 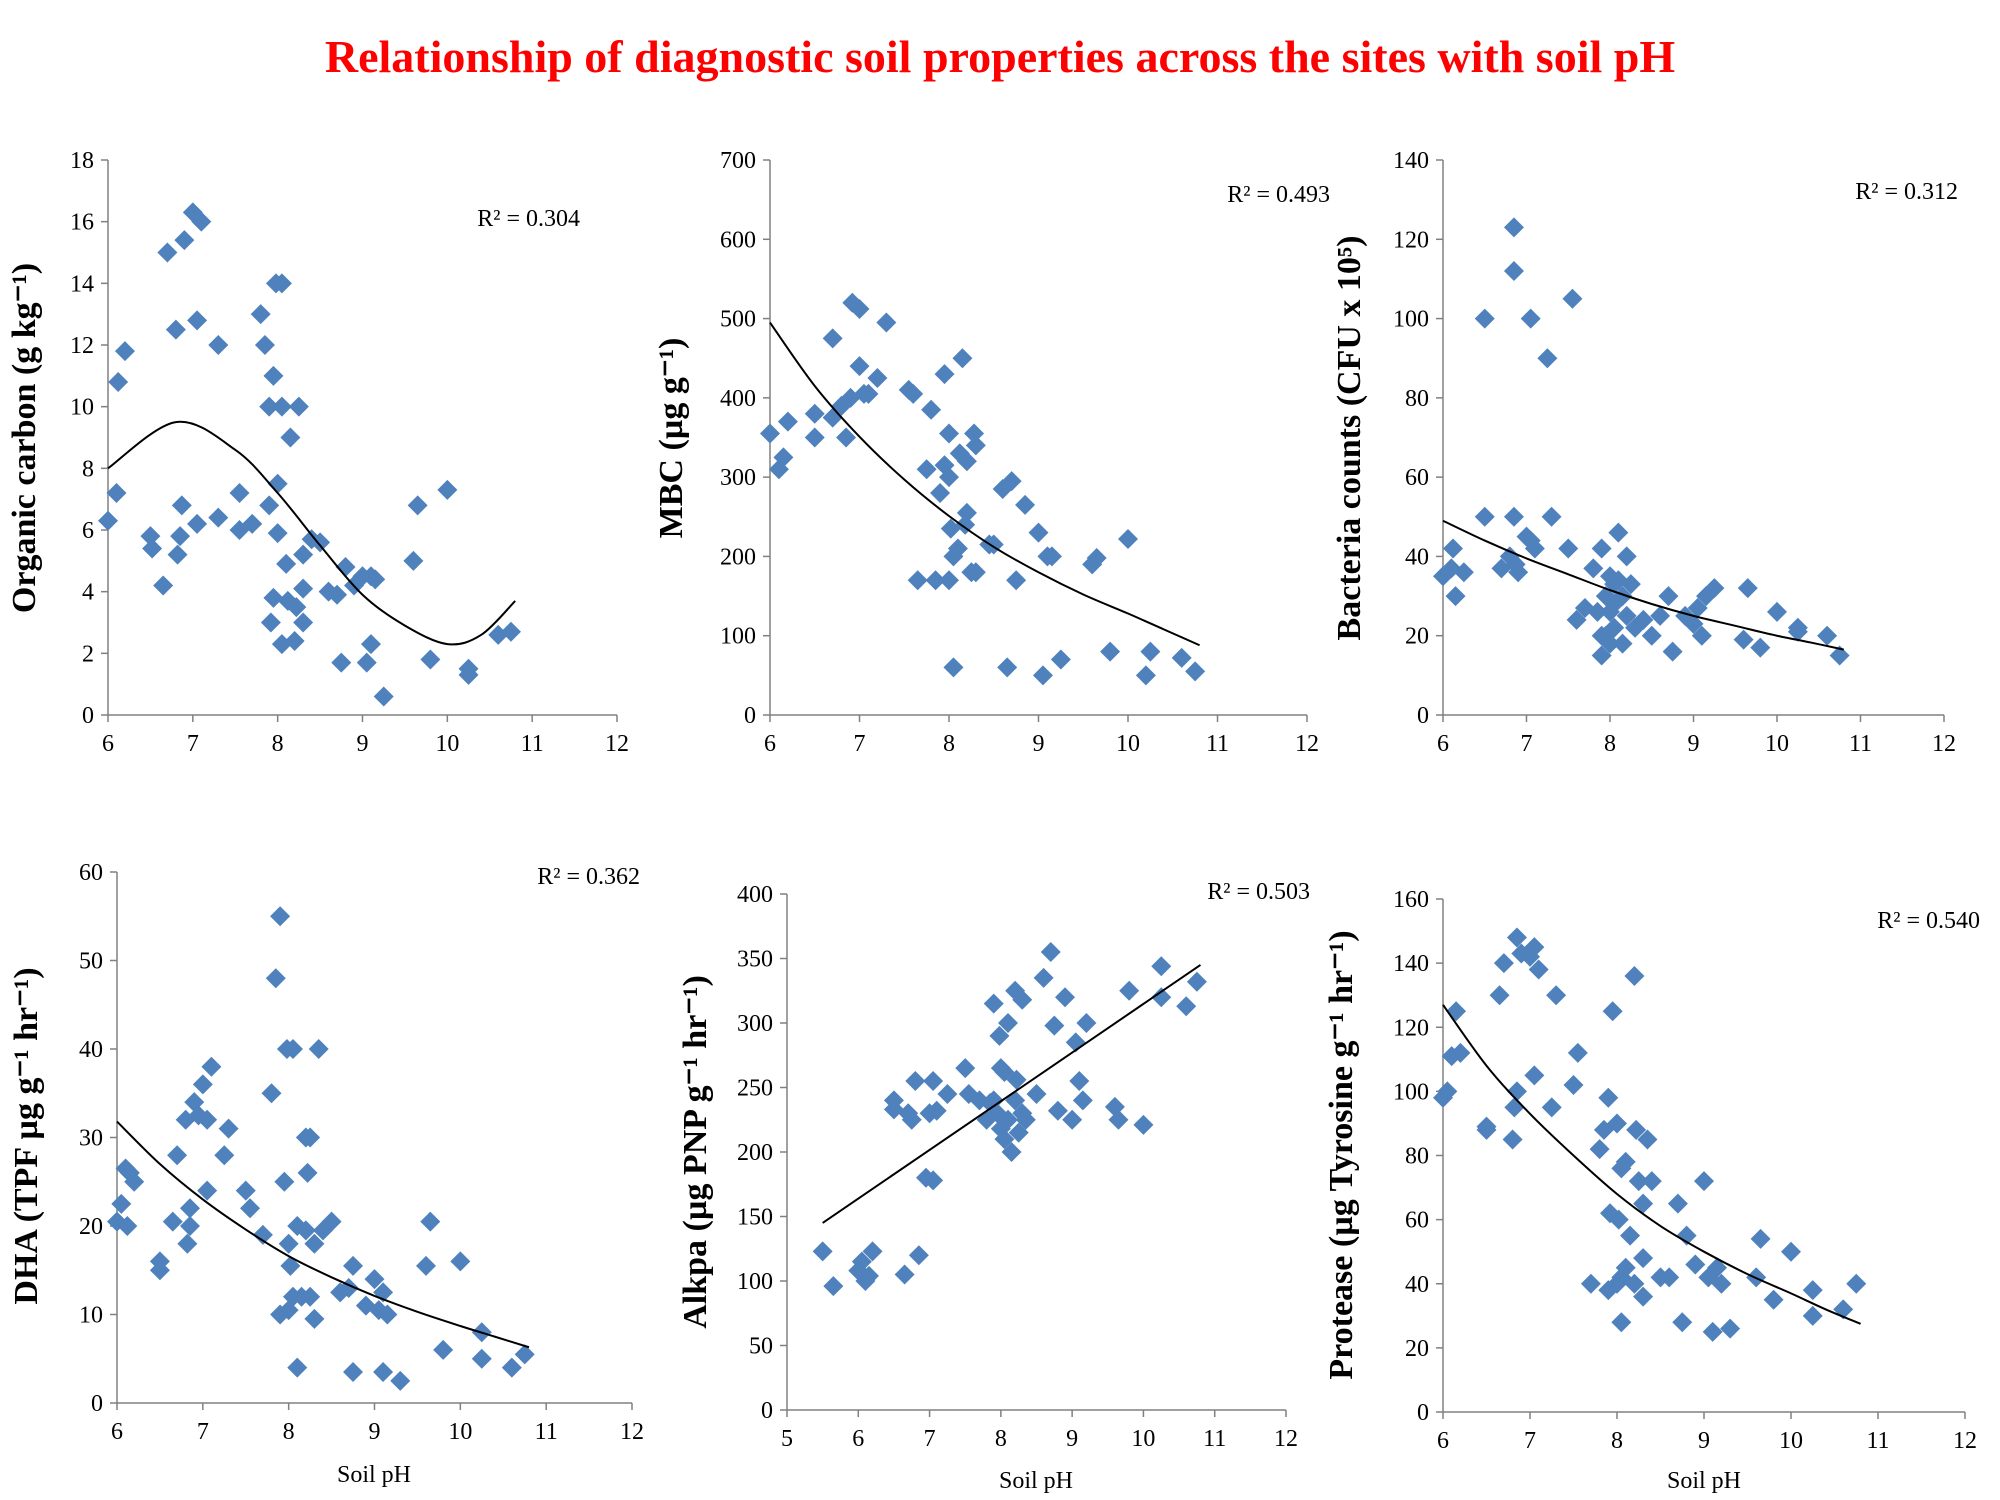 What do you see at coordinates (108, 744) in the screenshot?
I see `x-tick-label: 6` at bounding box center [108, 744].